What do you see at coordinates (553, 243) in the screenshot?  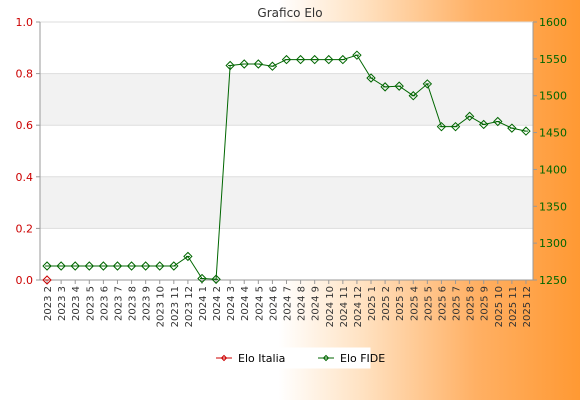 I see `y-right-tick-label: 1300` at bounding box center [553, 243].